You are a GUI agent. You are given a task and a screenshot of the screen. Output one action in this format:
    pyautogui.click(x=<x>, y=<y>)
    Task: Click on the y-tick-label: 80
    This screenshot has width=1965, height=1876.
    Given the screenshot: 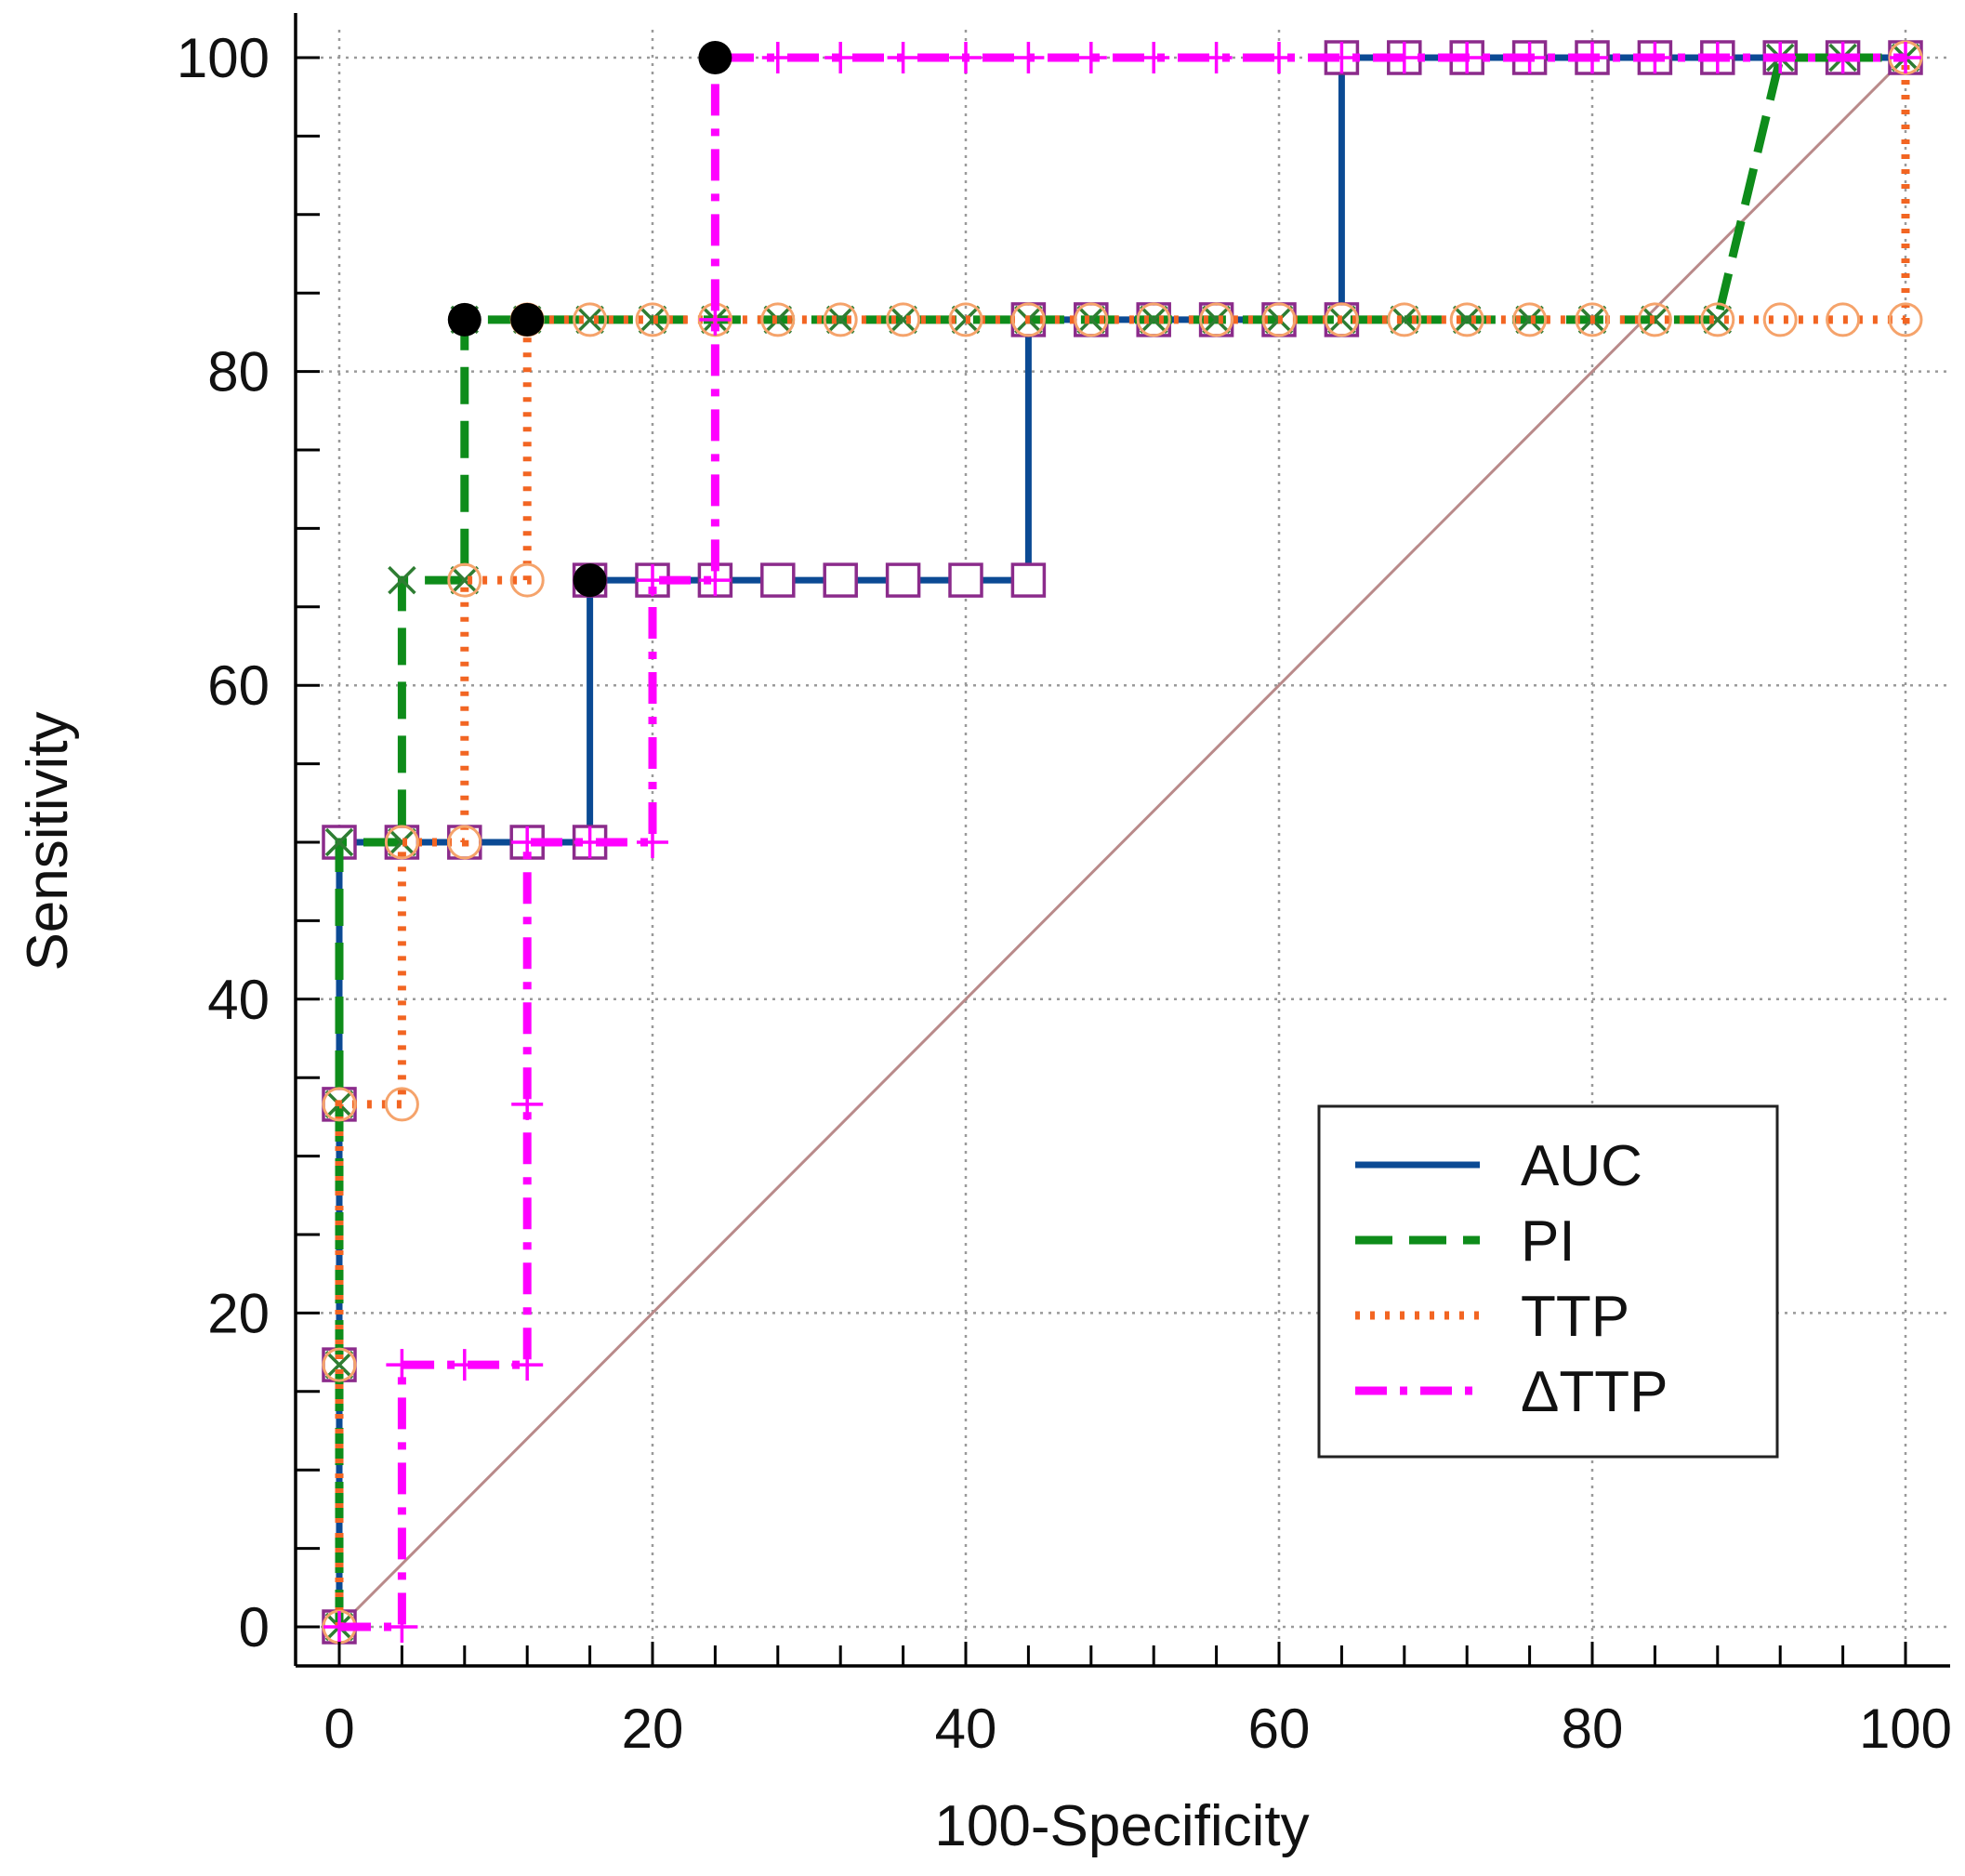 What is the action you would take?
    pyautogui.click(x=238, y=372)
    